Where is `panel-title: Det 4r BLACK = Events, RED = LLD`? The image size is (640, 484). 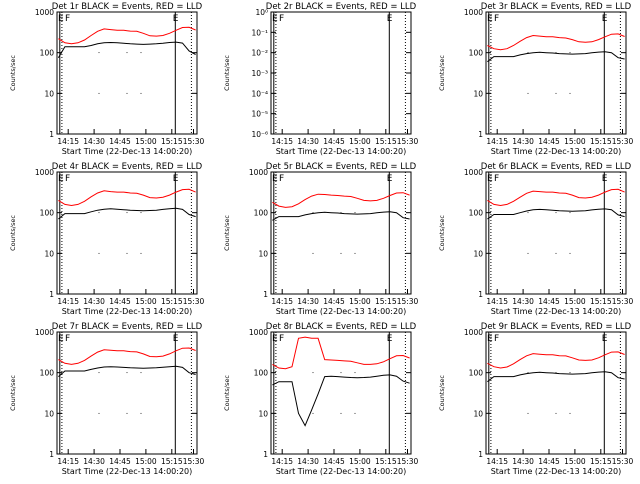 panel-title: Det 4r BLACK = Events, RED = LLD is located at coordinates (127, 167).